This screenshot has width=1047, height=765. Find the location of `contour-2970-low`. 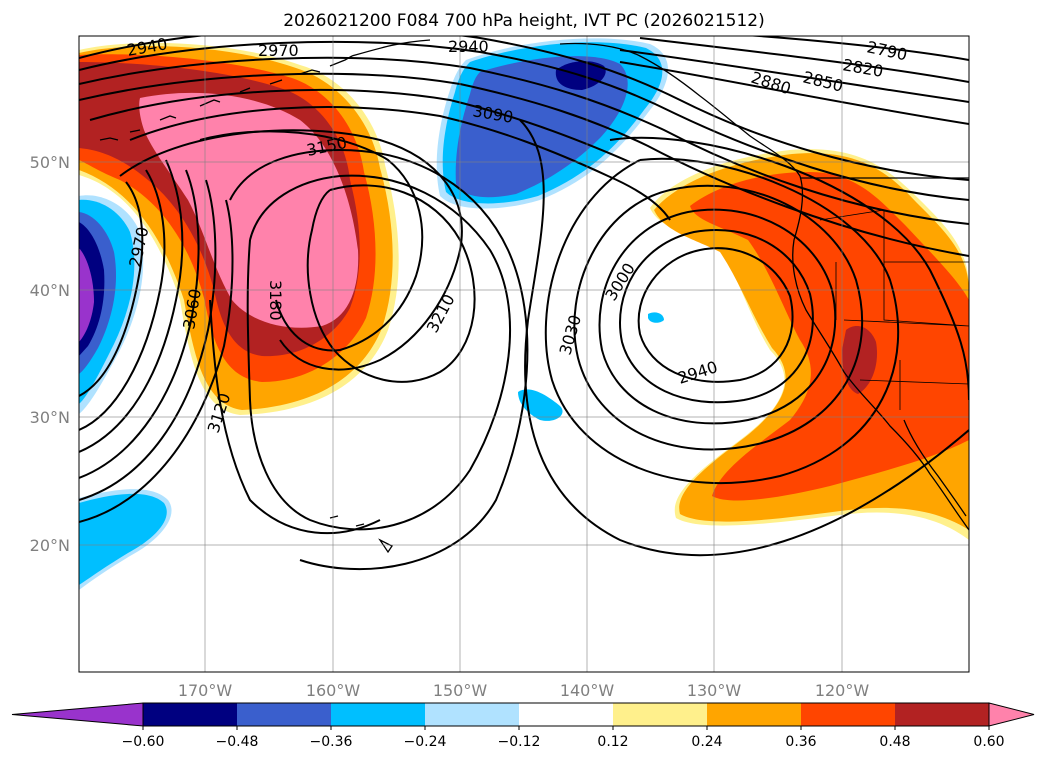

contour-2970-low is located at coordinates (716, 316).